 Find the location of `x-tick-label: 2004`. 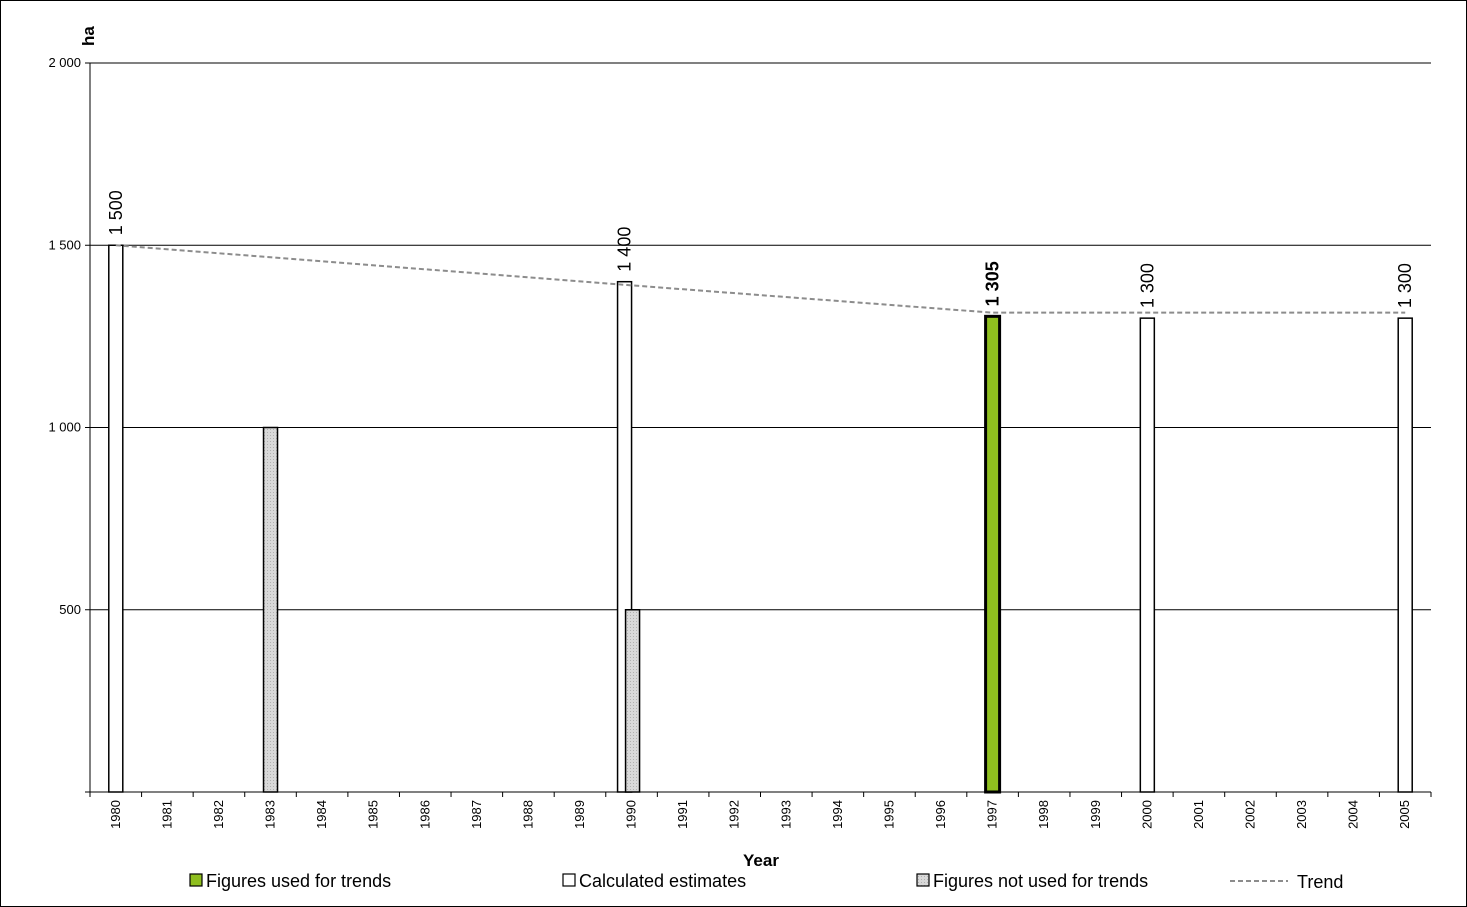

x-tick-label: 2004 is located at coordinates (1353, 814).